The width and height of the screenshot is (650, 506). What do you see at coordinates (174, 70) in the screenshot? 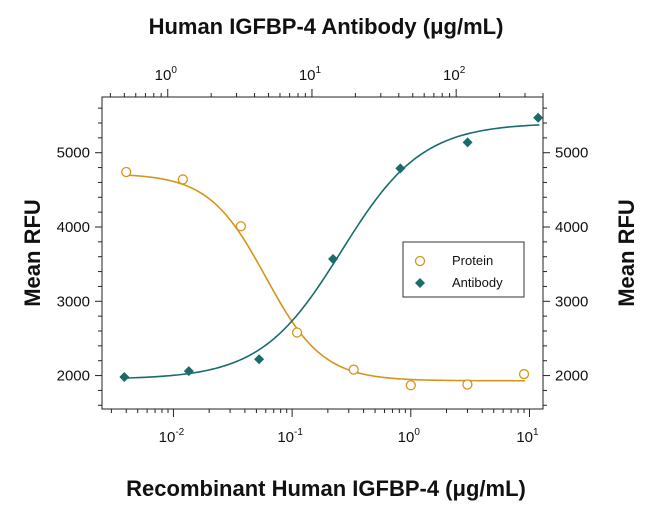
I see `x2-tick-exponent: 0` at bounding box center [174, 70].